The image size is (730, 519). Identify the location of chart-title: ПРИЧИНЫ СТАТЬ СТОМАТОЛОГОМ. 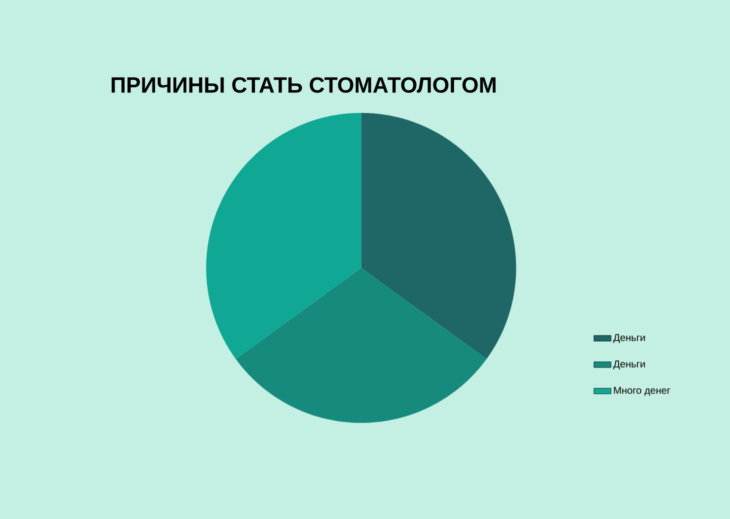
(304, 85).